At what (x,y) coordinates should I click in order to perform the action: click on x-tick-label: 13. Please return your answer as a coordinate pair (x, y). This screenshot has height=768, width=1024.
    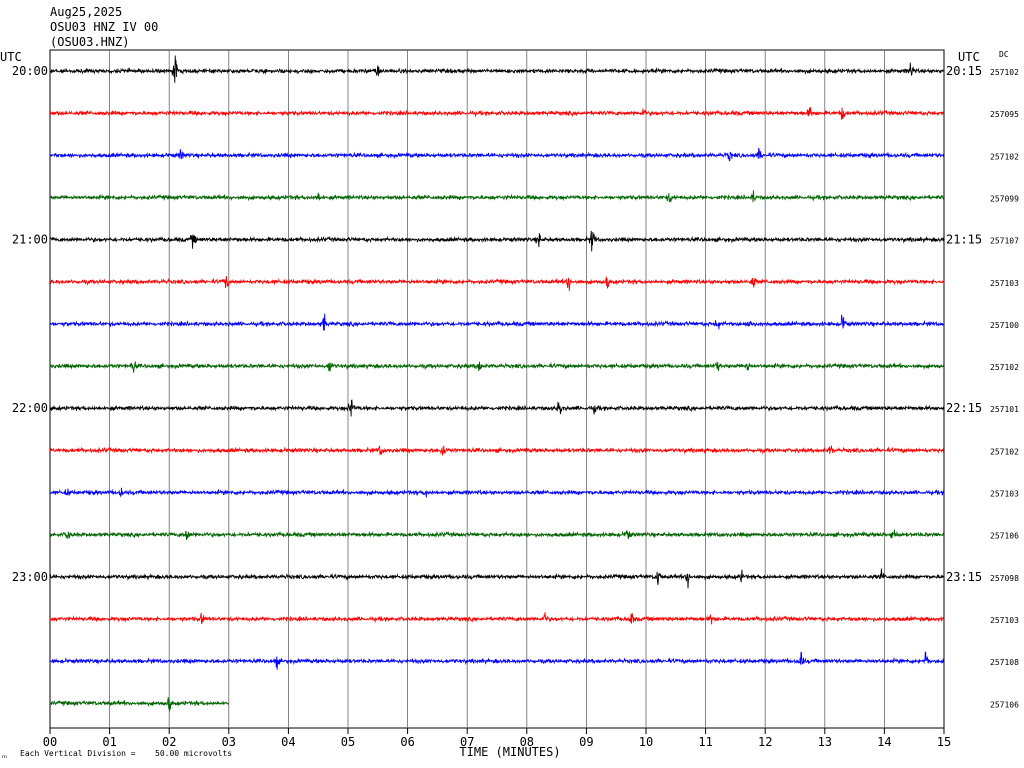
    Looking at the image, I should click on (825, 742).